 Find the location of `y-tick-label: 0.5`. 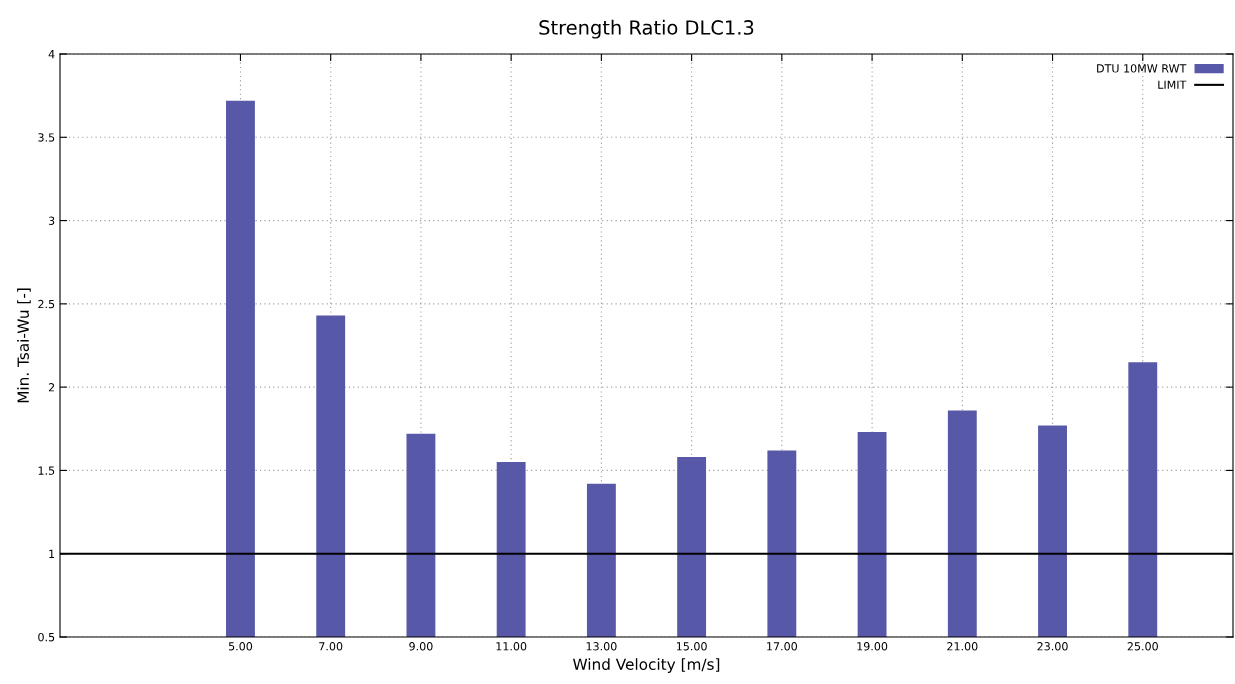

y-tick-label: 0.5 is located at coordinates (46, 637).